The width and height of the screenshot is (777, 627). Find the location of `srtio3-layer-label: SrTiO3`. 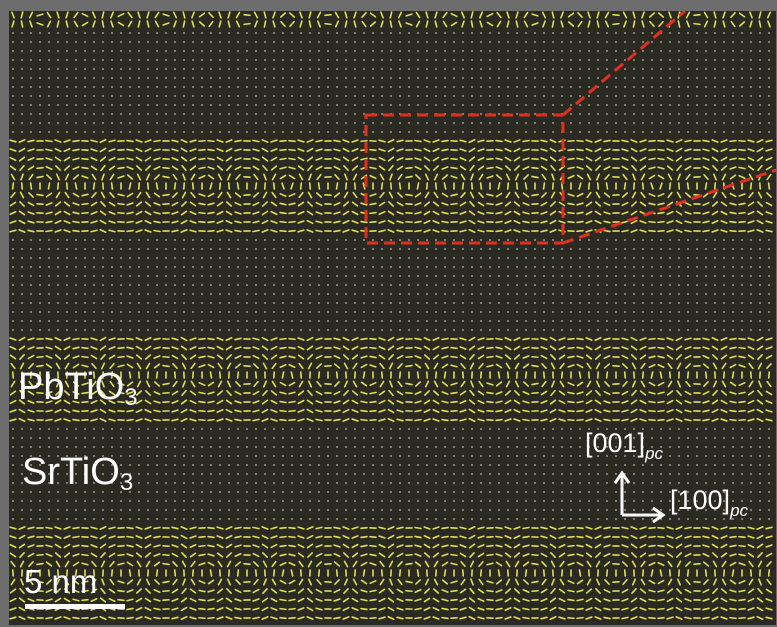

srtio3-layer-label: SrTiO3 is located at coordinates (78, 473).